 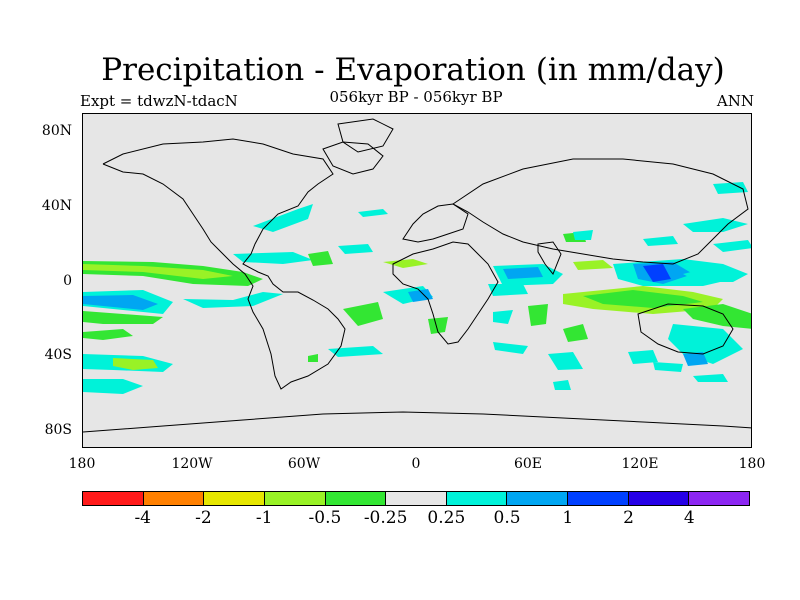 What do you see at coordinates (58, 430) in the screenshot?
I see `y-tick-80s: 80S` at bounding box center [58, 430].